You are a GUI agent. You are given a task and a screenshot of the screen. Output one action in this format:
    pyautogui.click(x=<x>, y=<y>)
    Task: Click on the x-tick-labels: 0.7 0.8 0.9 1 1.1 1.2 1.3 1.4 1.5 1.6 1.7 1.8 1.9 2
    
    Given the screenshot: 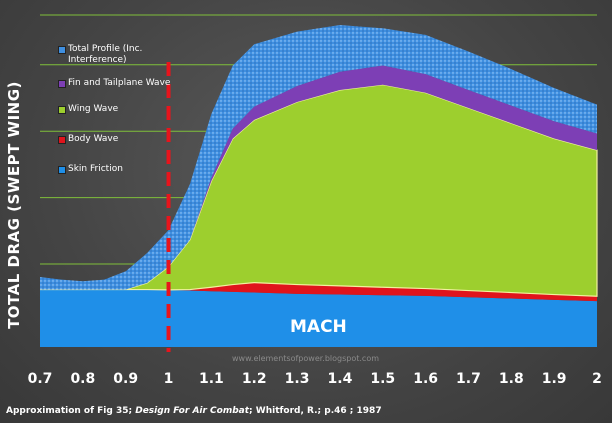 What is the action you would take?
    pyautogui.click(x=315, y=379)
    